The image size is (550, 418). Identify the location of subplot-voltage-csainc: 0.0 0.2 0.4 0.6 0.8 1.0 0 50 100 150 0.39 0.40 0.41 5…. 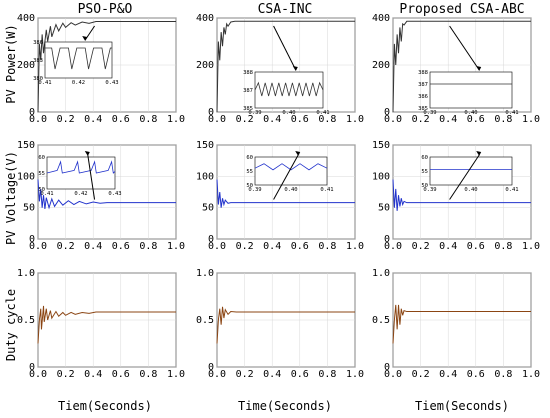
(280, 196).